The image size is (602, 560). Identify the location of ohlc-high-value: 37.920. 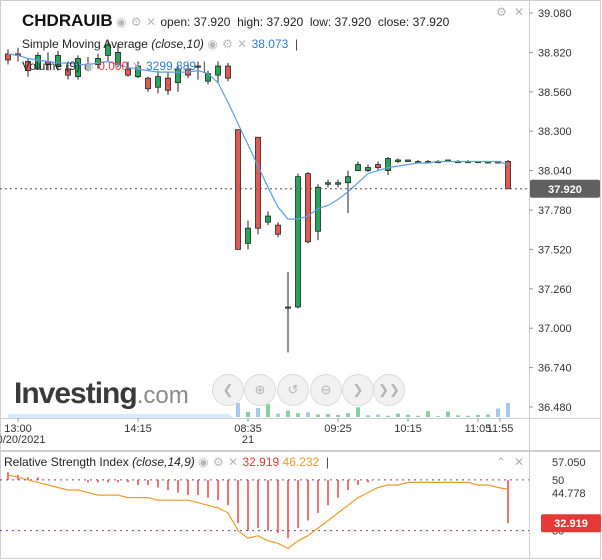
(285, 22).